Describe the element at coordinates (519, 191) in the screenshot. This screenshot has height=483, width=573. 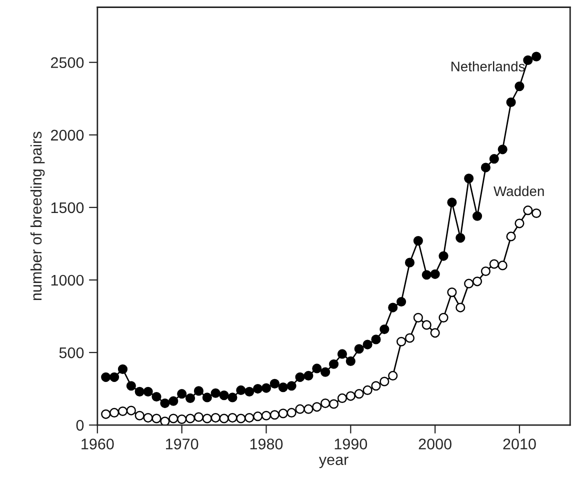
I see `series-label: Wadden` at that location.